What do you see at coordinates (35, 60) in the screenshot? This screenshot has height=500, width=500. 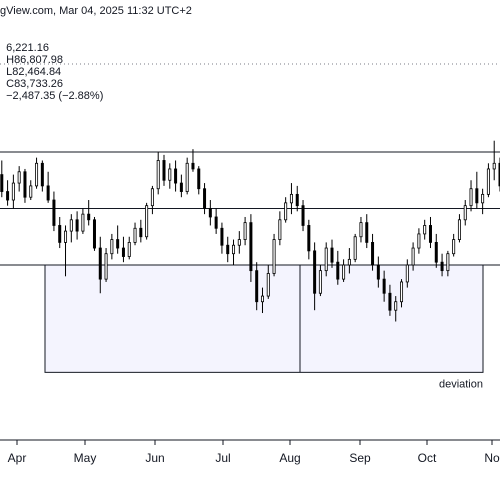 I see `ohlc-high-value: H86,807.98` at bounding box center [35, 60].